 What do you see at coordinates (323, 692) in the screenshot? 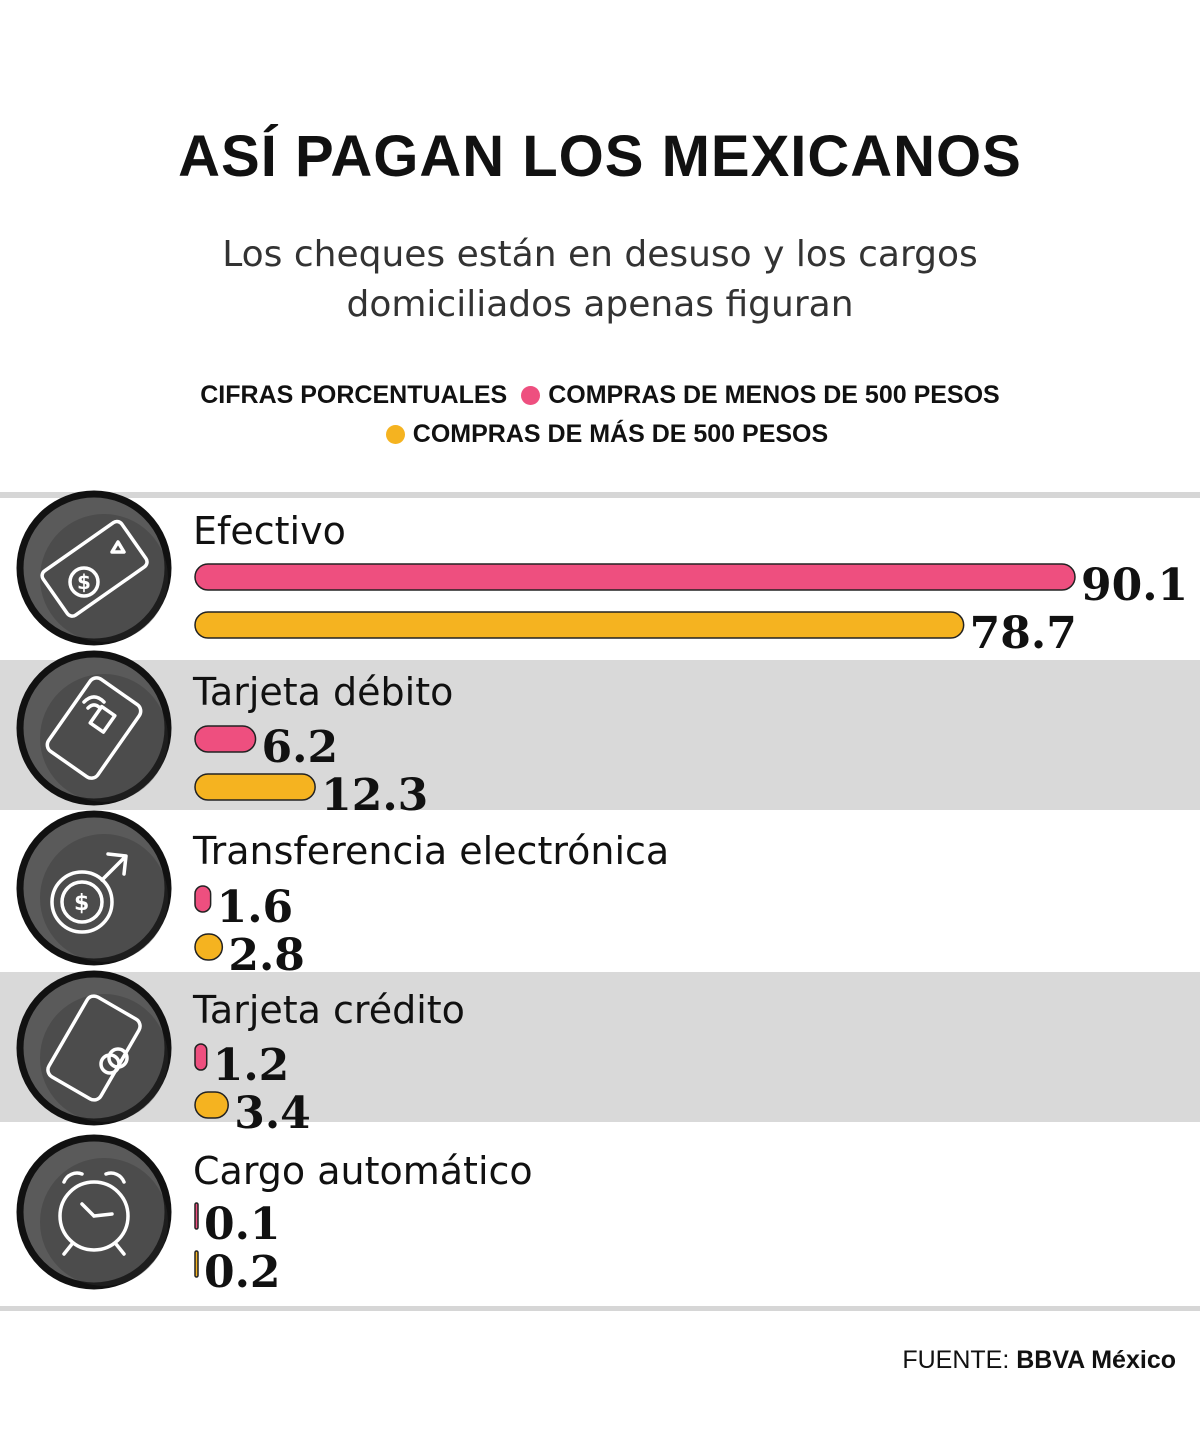
I see `category-label-tarjeta-debito: Tarjeta débito` at bounding box center [323, 692].